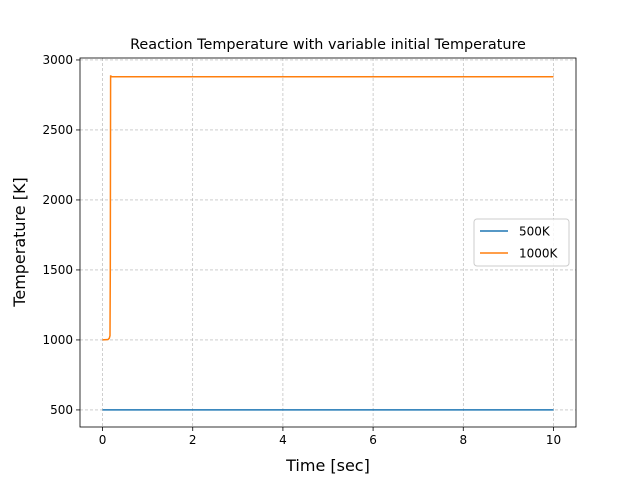  What do you see at coordinates (373, 440) in the screenshot?
I see `x-tick-label: 6` at bounding box center [373, 440].